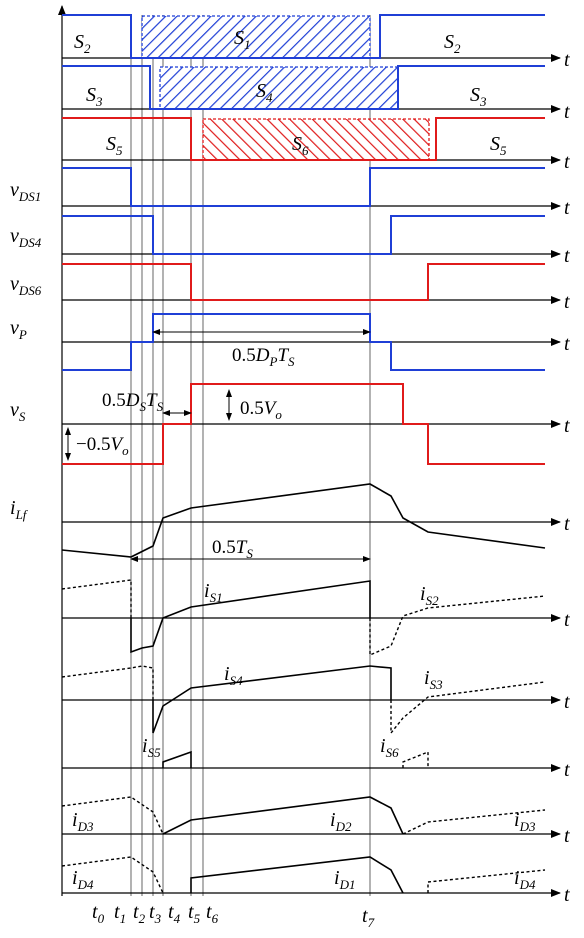 Image resolution: width=584 pixels, height=938 pixels. I want to click on svg-text: iS1, so click(213, 592).